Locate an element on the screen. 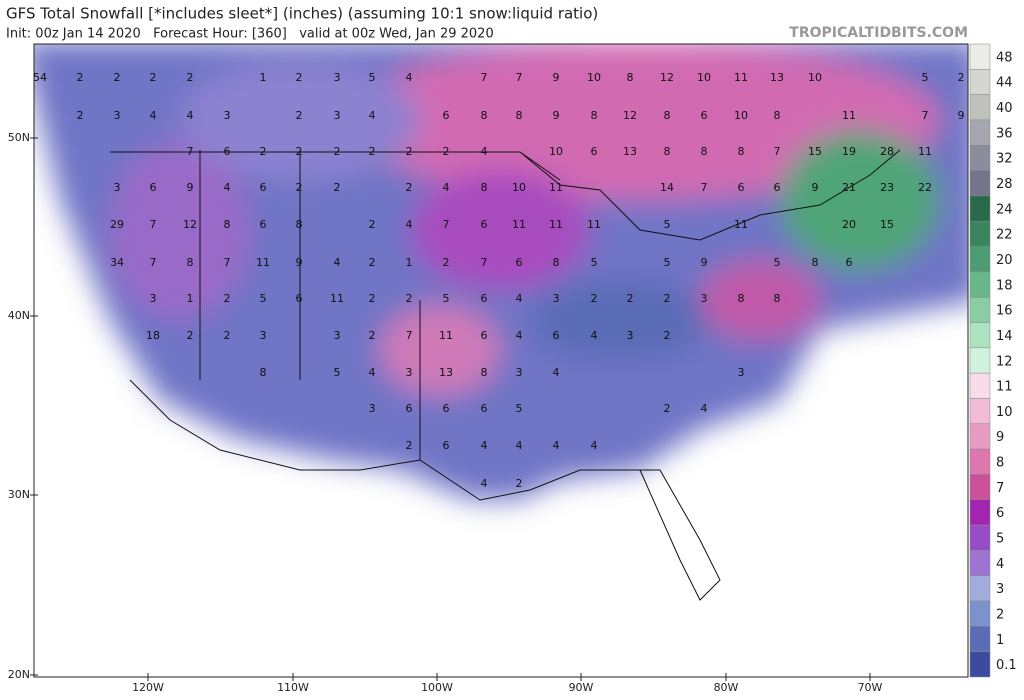  map-value-label: 18 is located at coordinates (153, 335).